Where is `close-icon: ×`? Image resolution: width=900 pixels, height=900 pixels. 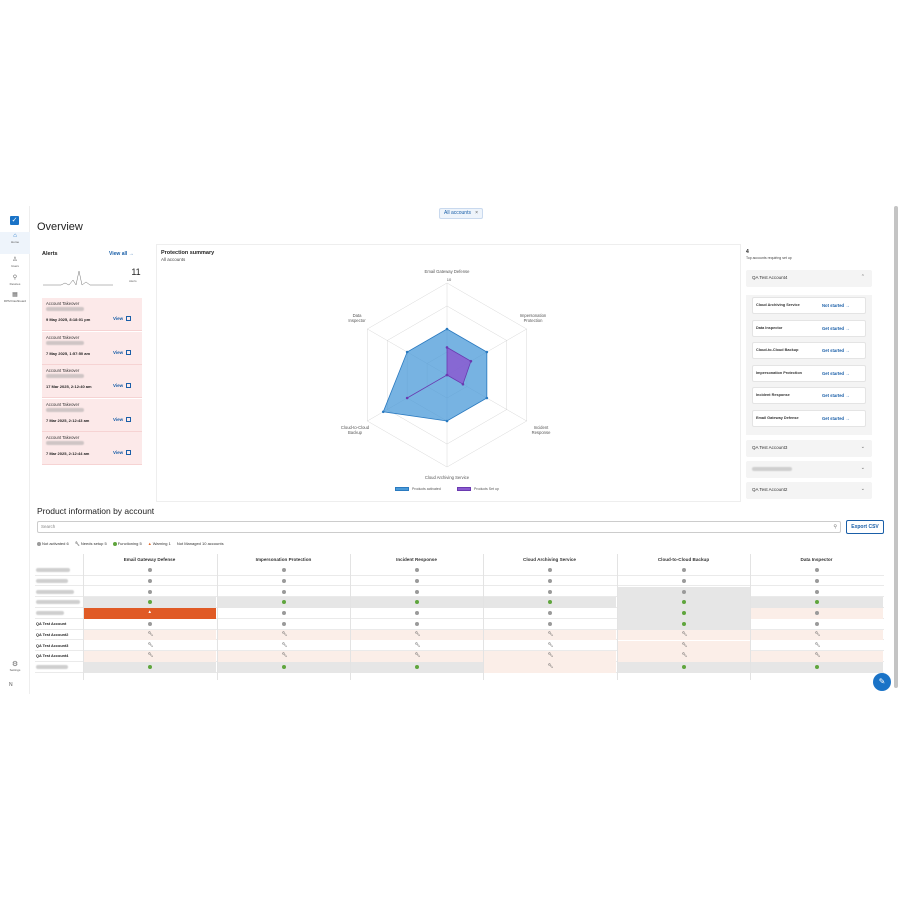 close-icon: × is located at coordinates (476, 213).